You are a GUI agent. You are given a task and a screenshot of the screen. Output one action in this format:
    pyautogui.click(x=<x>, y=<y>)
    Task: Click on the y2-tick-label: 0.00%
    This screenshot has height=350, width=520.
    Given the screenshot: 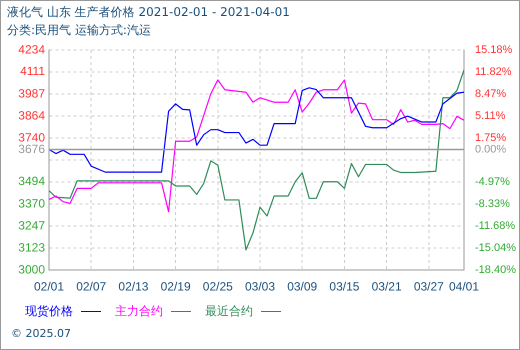 What is the action you would take?
    pyautogui.click(x=490, y=149)
    